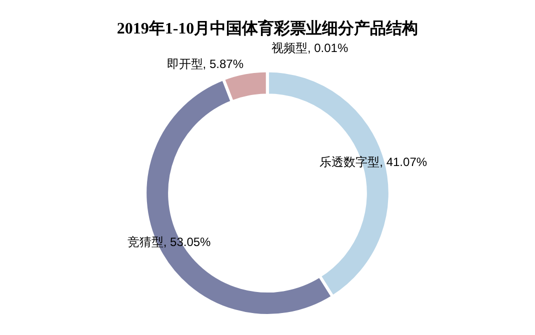 This screenshot has width=535, height=335. Describe the element at coordinates (267, 28) in the screenshot. I see `chart-title: 2019年1-10月中国体育彩票业细分产品结构` at that location.